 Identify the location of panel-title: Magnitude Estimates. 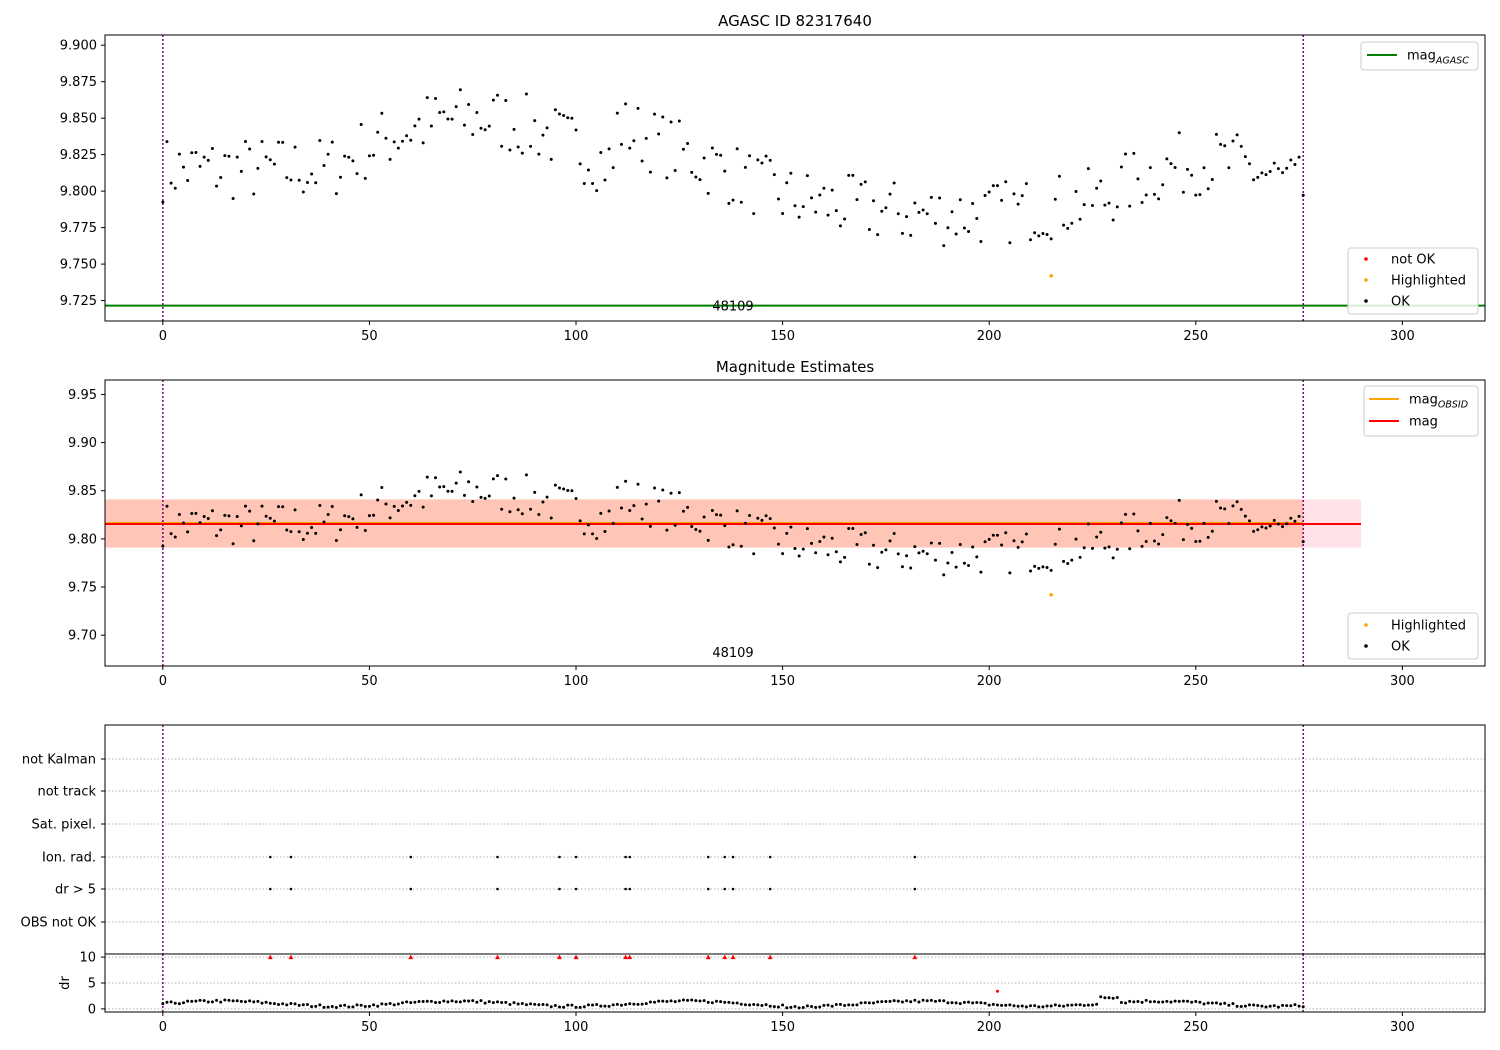
(795, 367).